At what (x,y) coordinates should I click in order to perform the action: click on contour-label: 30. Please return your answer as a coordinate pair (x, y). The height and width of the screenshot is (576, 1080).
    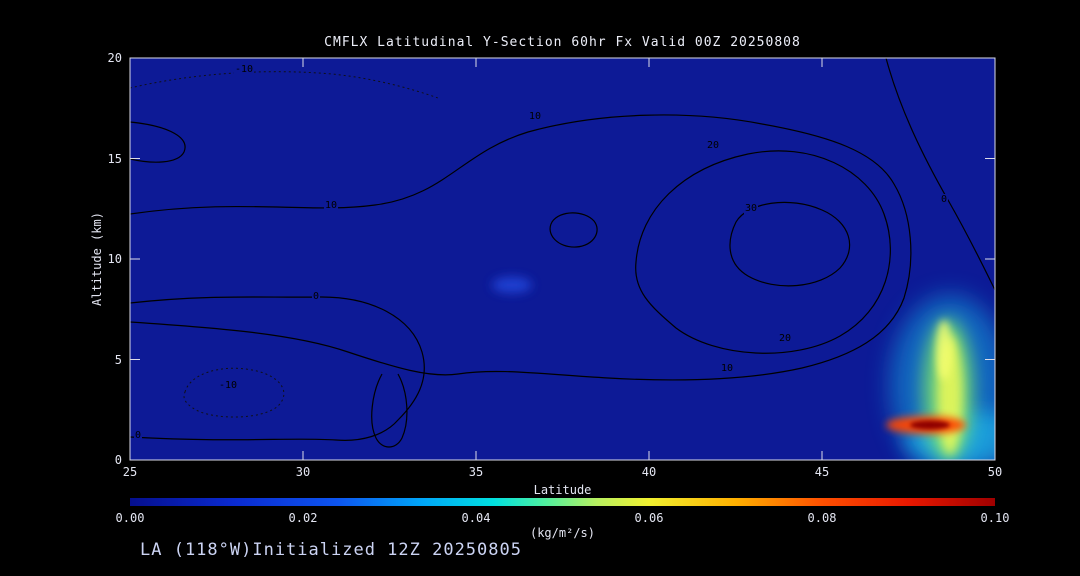
    Looking at the image, I should click on (751, 209).